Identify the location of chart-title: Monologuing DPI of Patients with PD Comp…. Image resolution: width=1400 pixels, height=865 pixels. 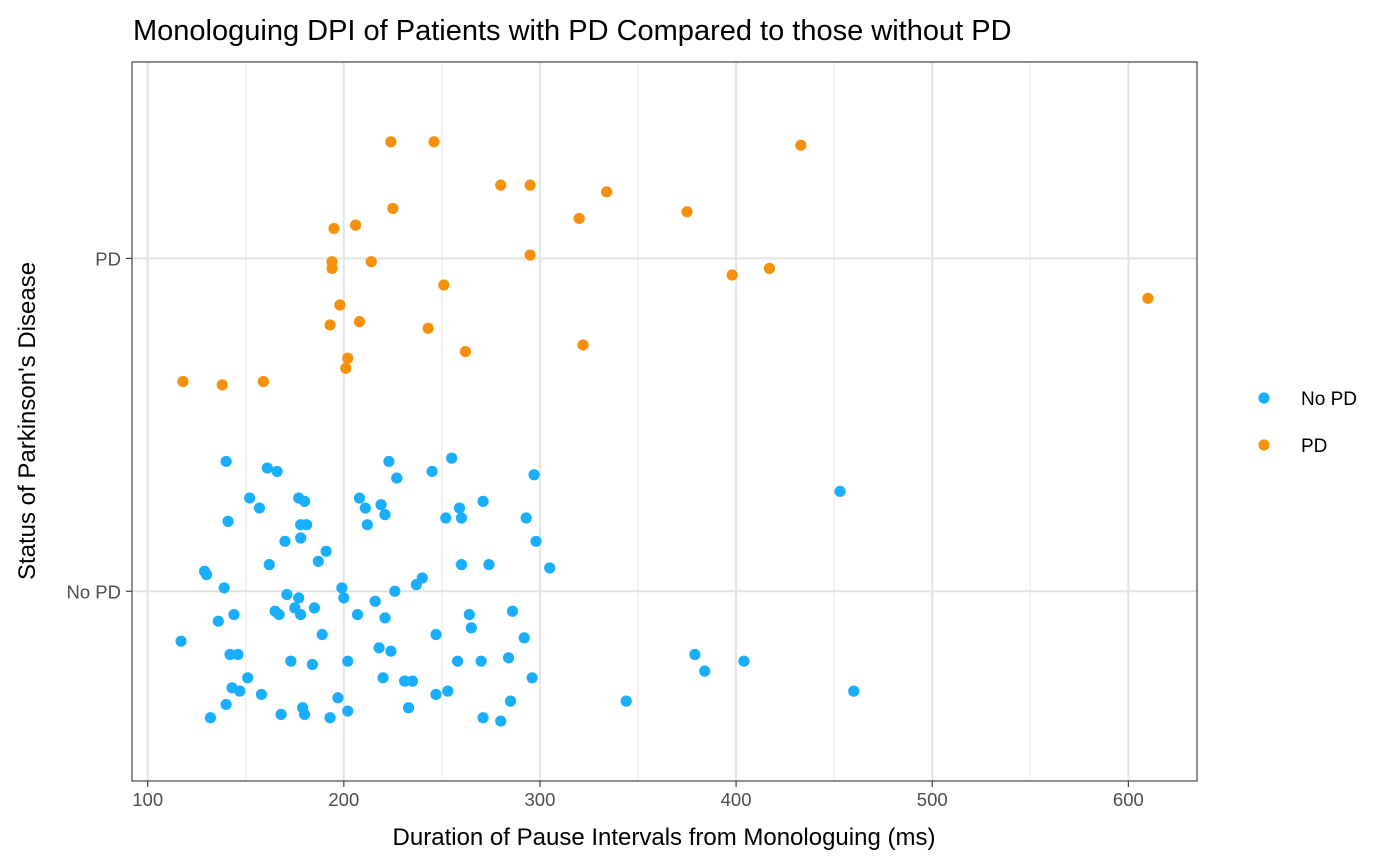
(572, 31).